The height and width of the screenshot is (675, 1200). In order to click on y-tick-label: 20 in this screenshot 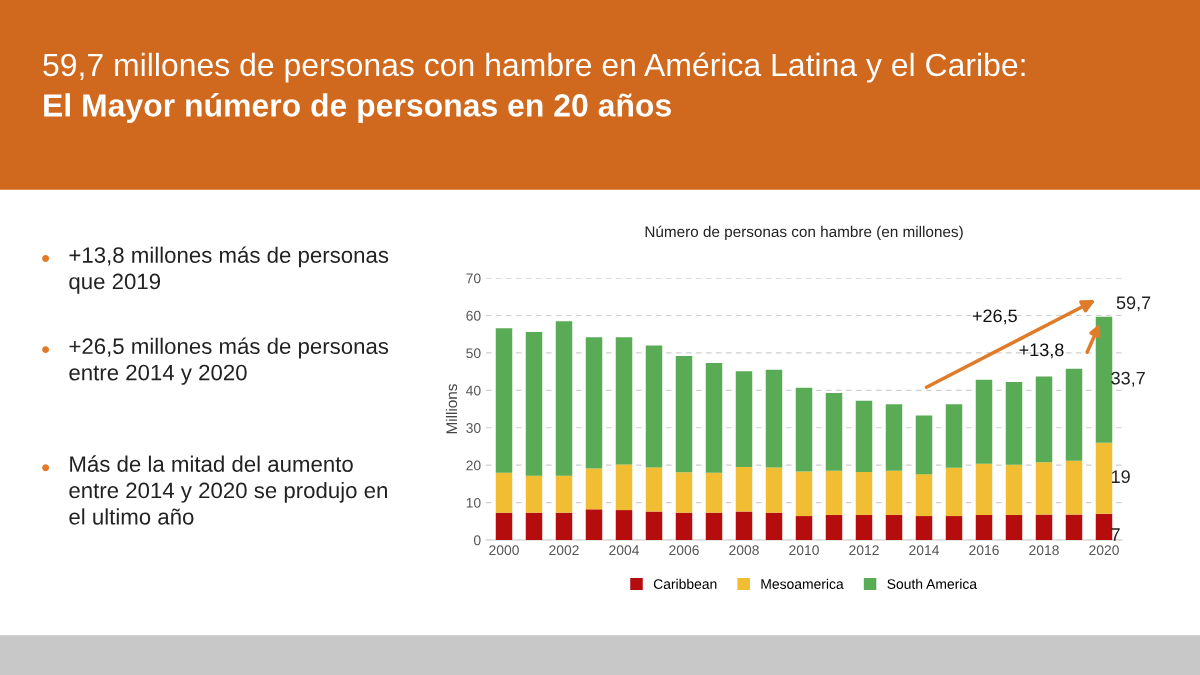, I will do `click(473, 465)`.